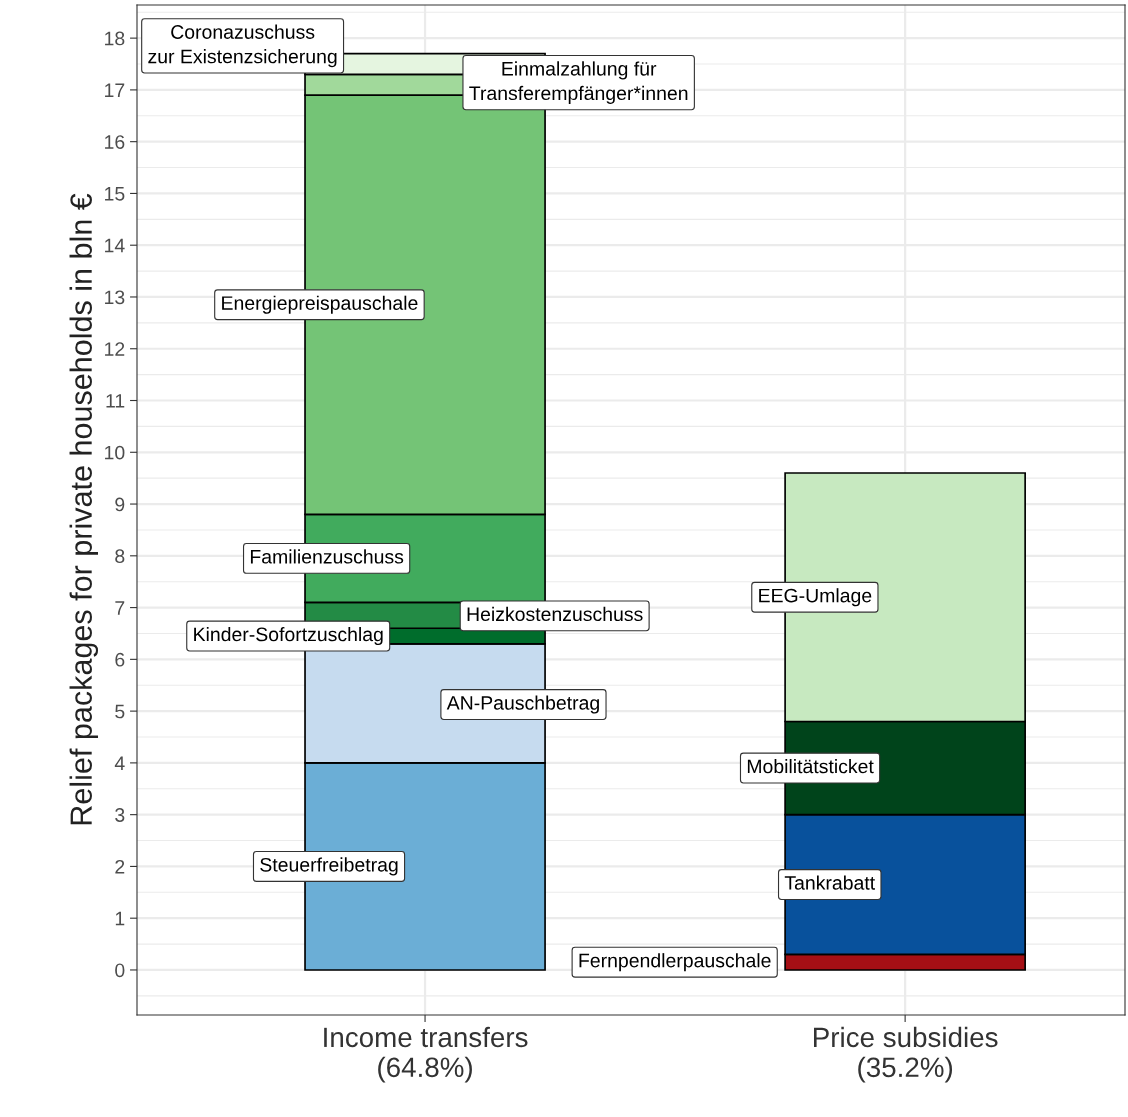 This screenshot has width=1128, height=1117. Describe the element at coordinates (115, 452) in the screenshot. I see `y-tick-label: 10` at that location.